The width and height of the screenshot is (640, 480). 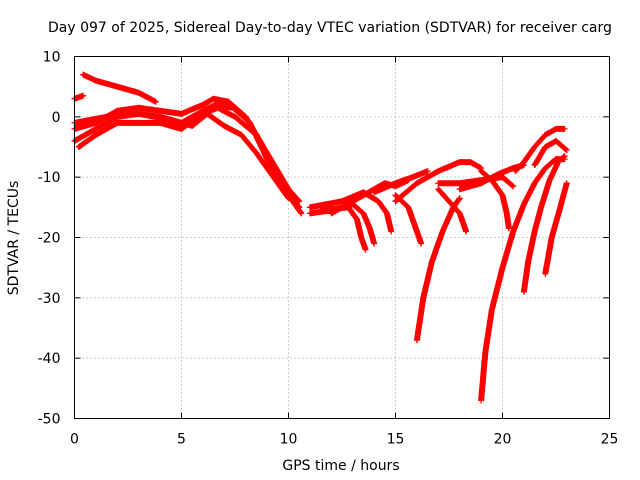 I want to click on x-tick-label: 25, so click(x=610, y=440).